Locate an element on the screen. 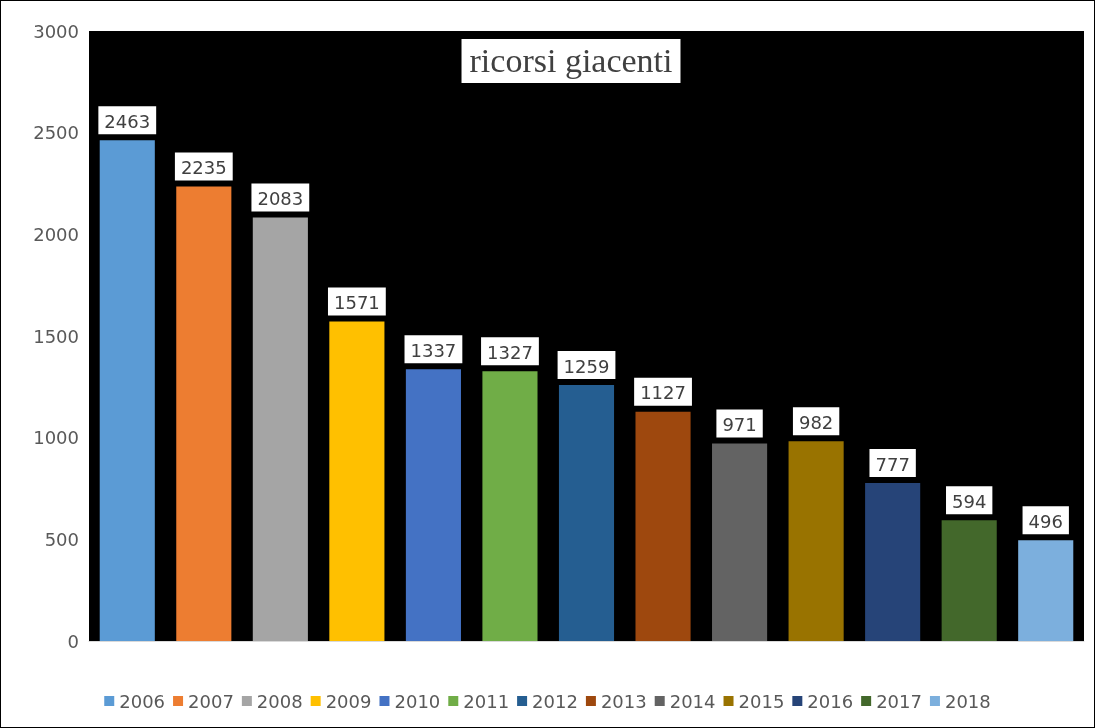 This screenshot has width=1095, height=728. legend-label: 2010 is located at coordinates (417, 701).